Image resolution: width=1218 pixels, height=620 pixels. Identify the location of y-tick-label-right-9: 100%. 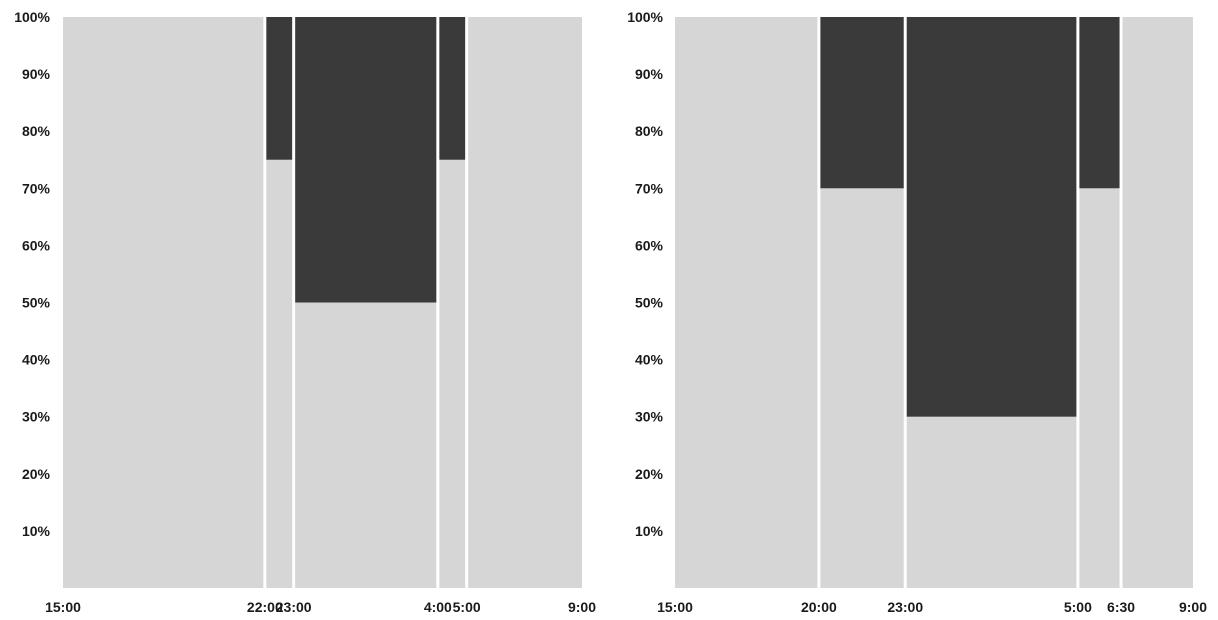
(645, 17).